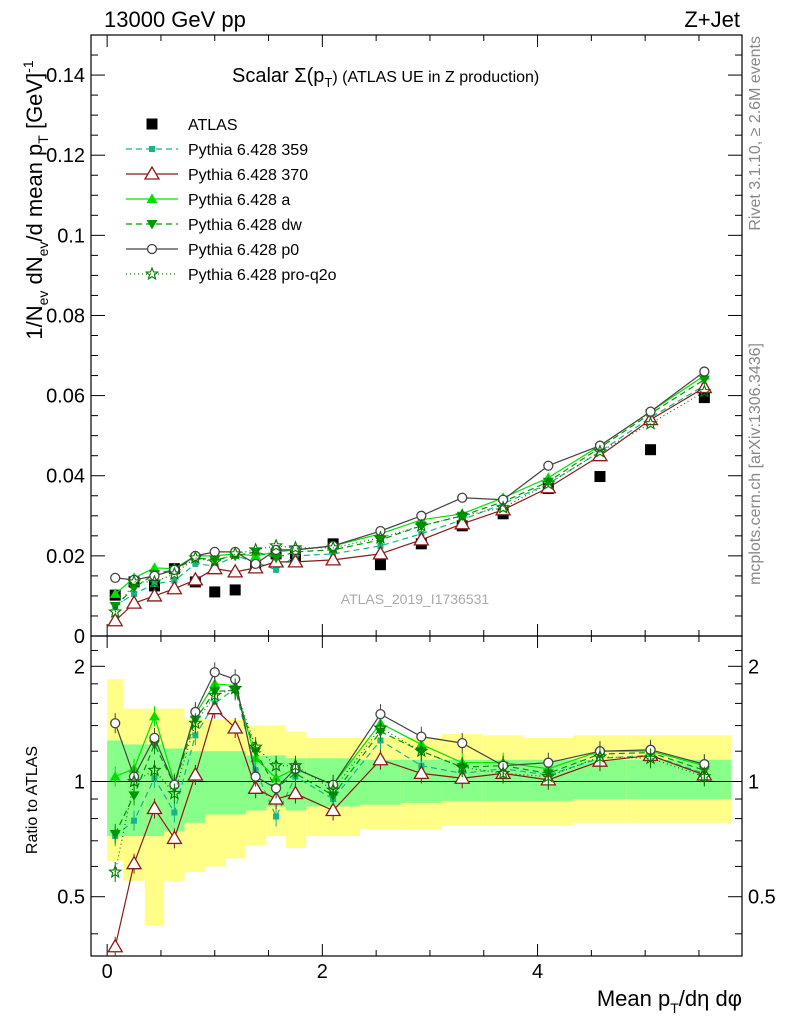 The width and height of the screenshot is (786, 1024). What do you see at coordinates (152, 198) in the screenshot?
I see `legend-marker-pa` at bounding box center [152, 198].